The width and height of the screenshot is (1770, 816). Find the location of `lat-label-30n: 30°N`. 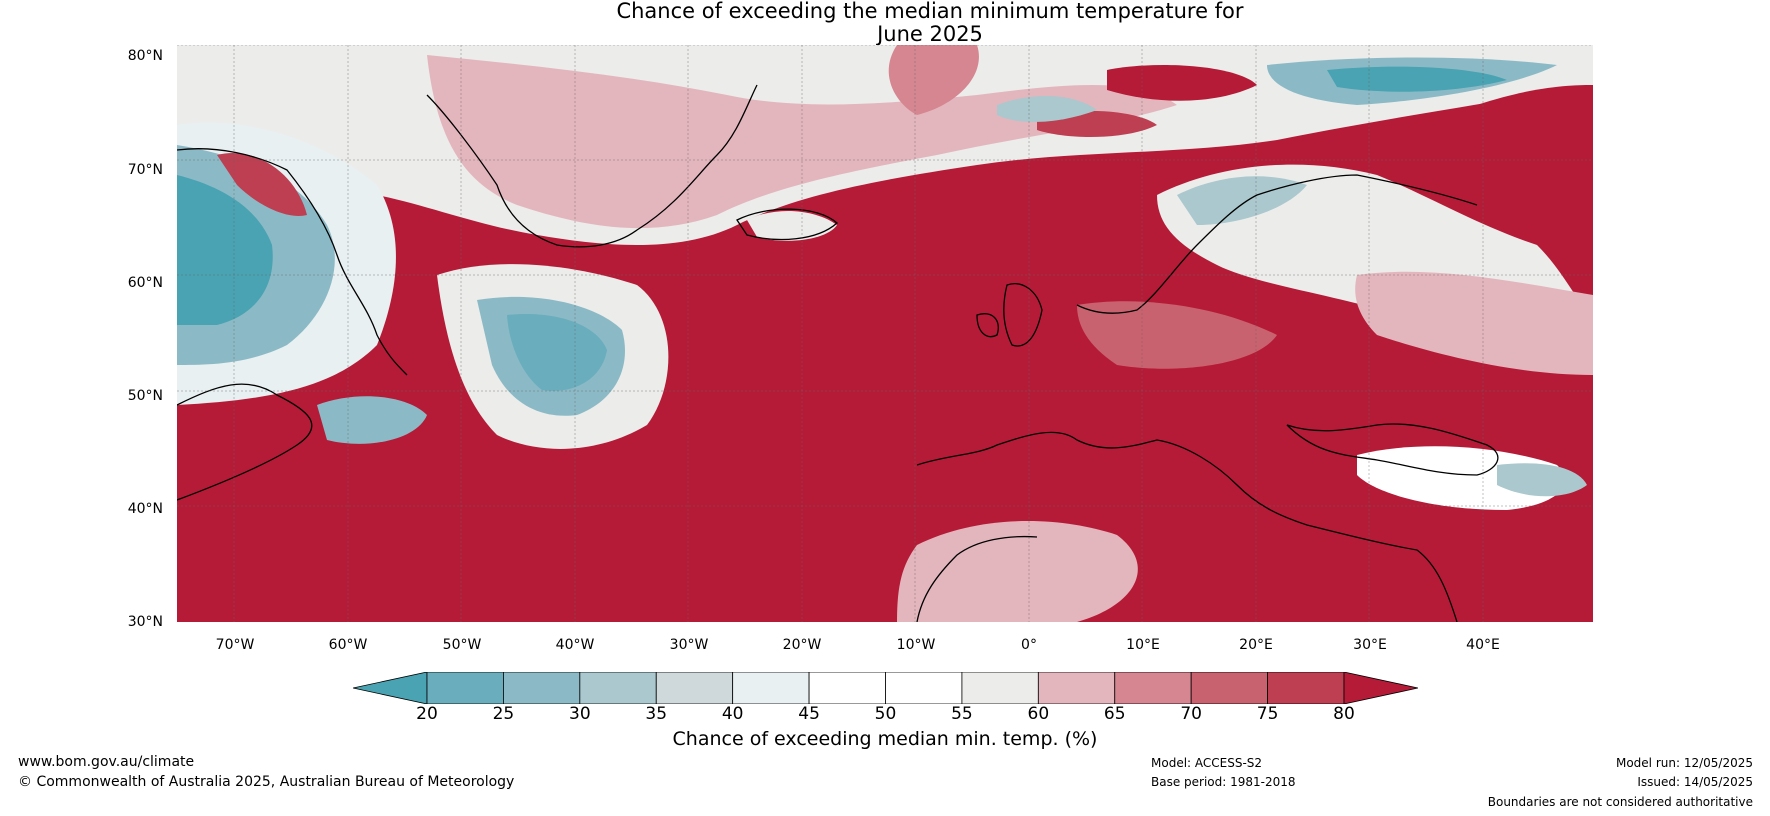

lat-label-30n: 30°N is located at coordinates (145, 622).